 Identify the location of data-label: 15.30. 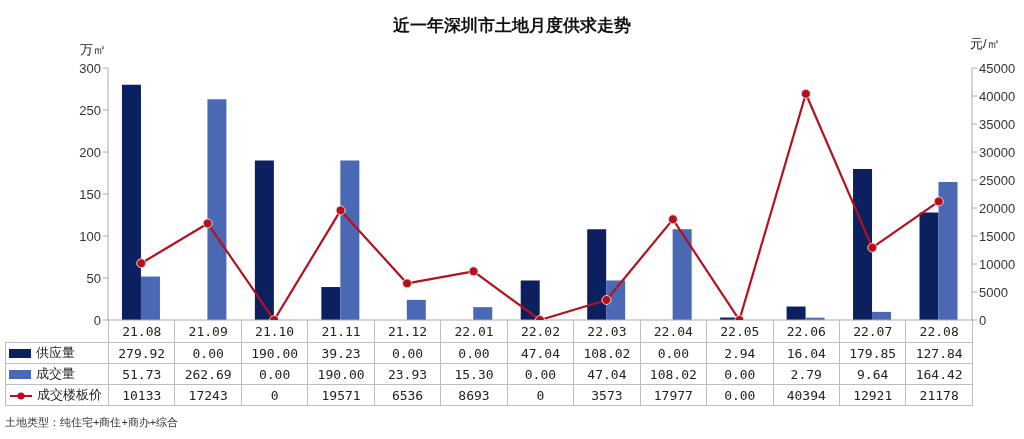
(474, 374).